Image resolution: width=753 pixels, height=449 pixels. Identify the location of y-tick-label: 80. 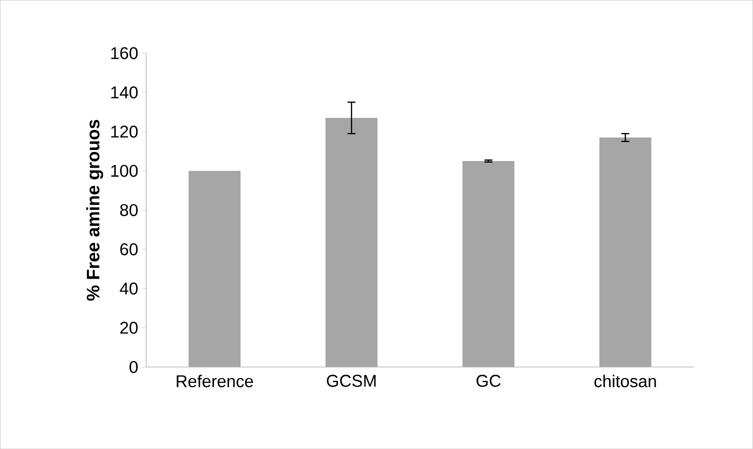
(129, 210).